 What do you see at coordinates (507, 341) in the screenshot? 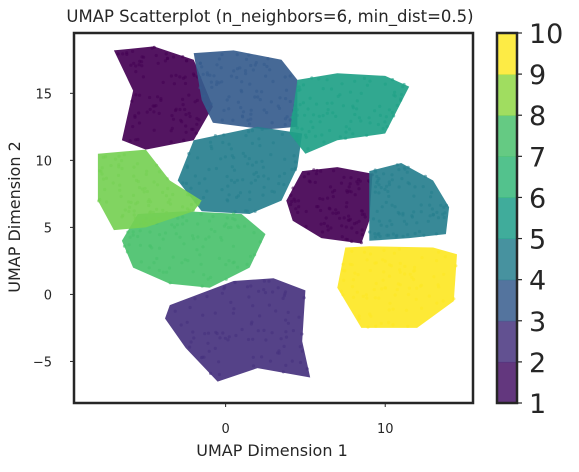
I see `colorbar-segment` at bounding box center [507, 341].